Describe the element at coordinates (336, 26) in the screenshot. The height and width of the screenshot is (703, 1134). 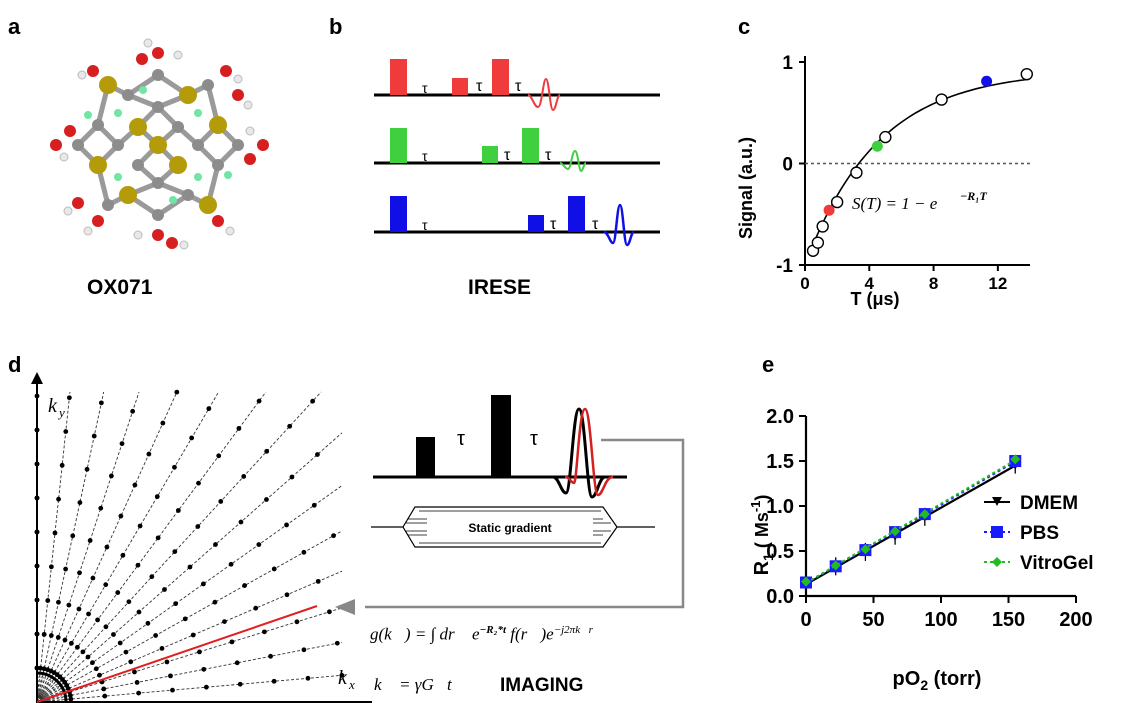
I see `panel-b-letter: b` at that location.